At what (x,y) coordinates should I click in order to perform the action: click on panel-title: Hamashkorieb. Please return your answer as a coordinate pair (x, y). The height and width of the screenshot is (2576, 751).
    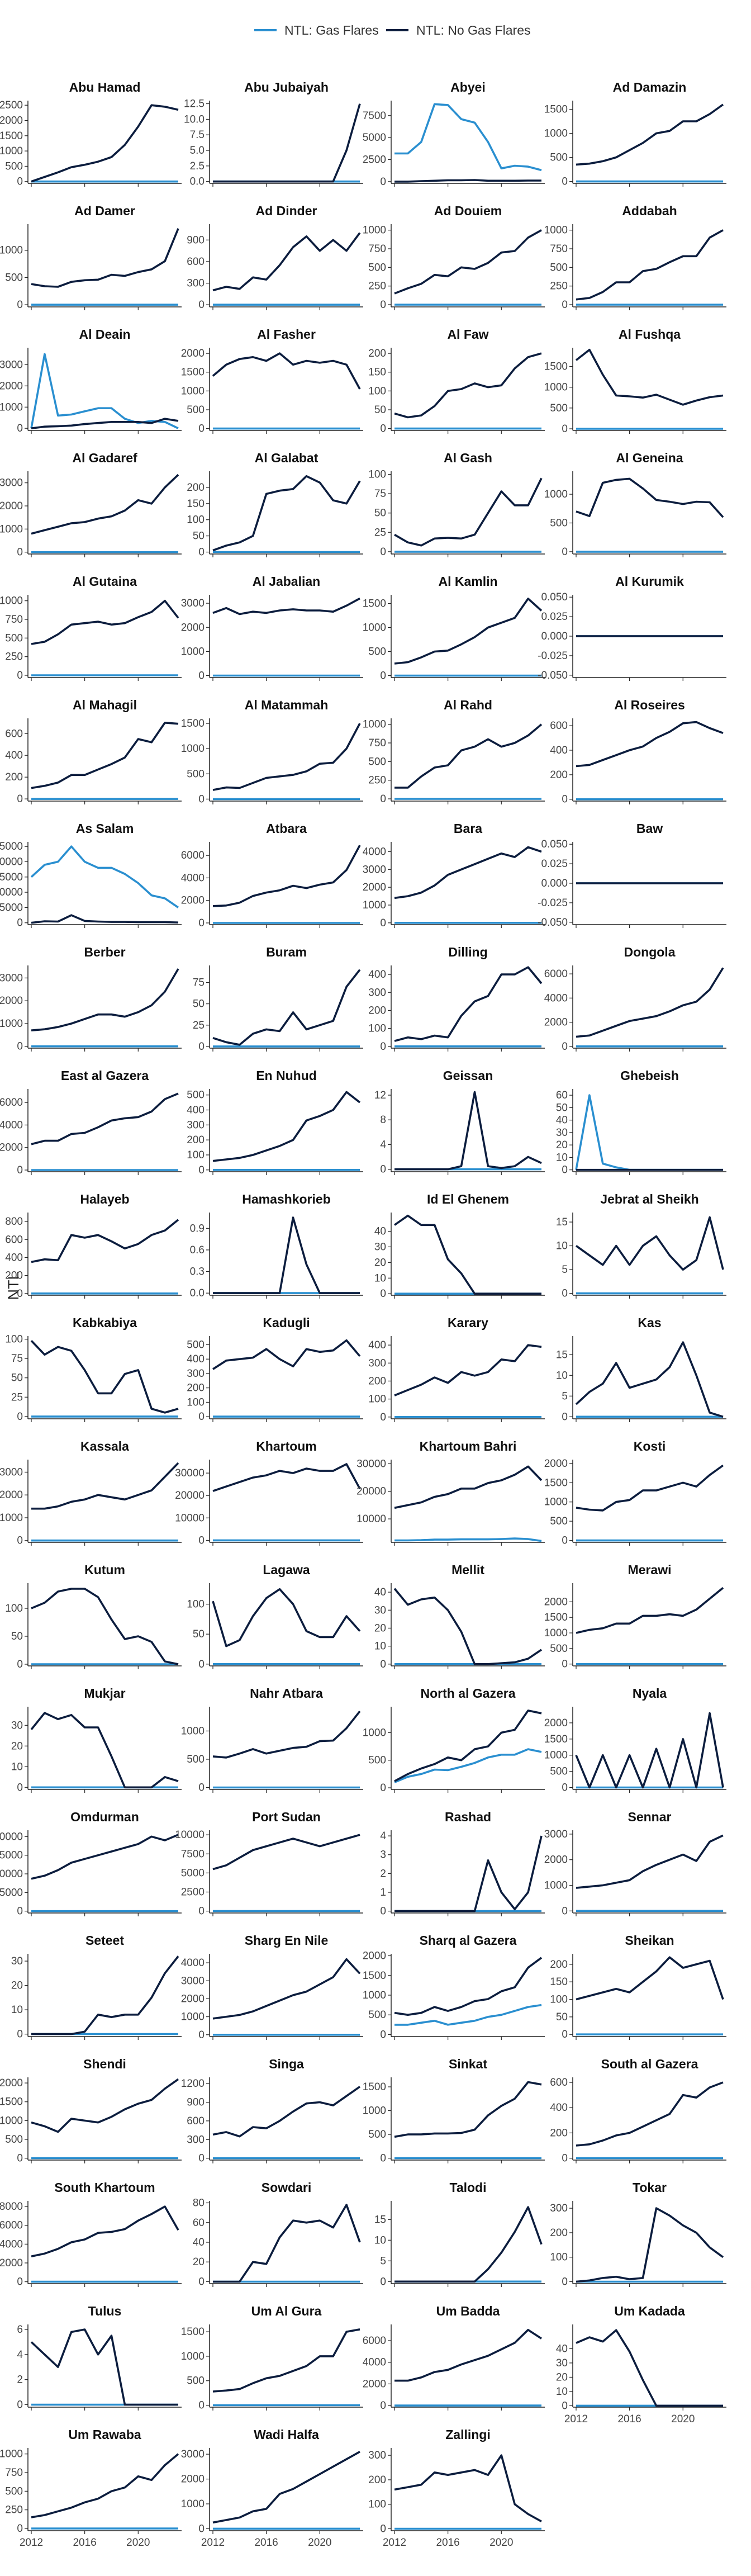
    Looking at the image, I should click on (286, 1199).